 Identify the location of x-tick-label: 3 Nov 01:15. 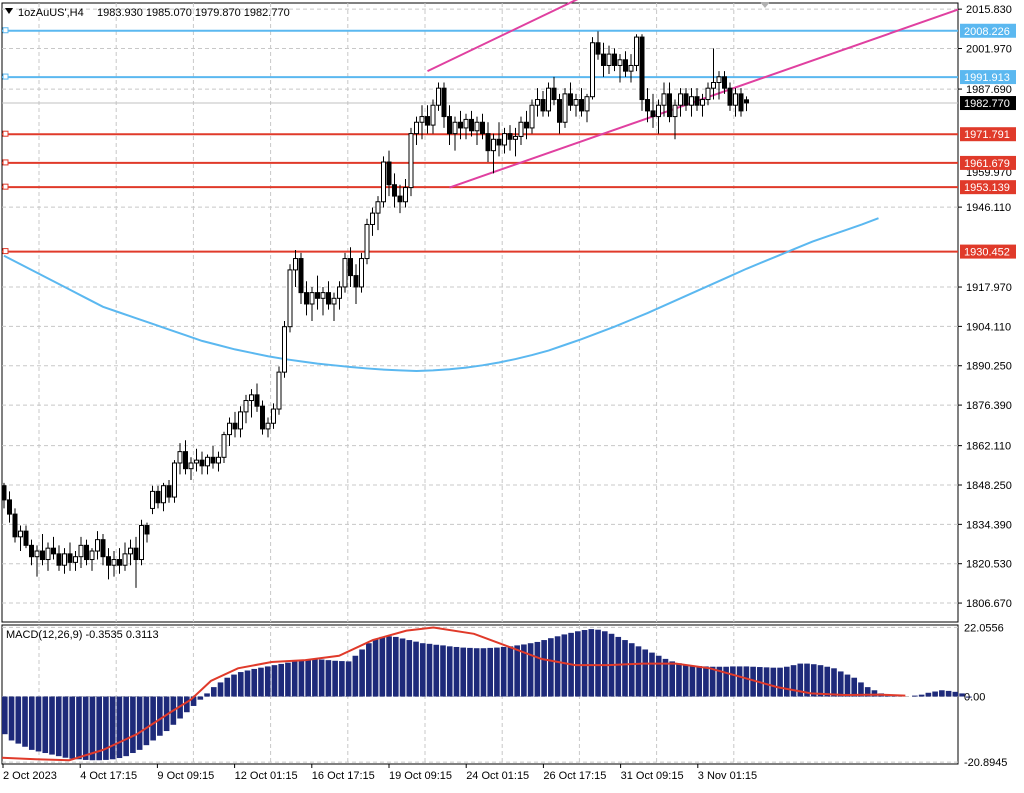
(727, 776).